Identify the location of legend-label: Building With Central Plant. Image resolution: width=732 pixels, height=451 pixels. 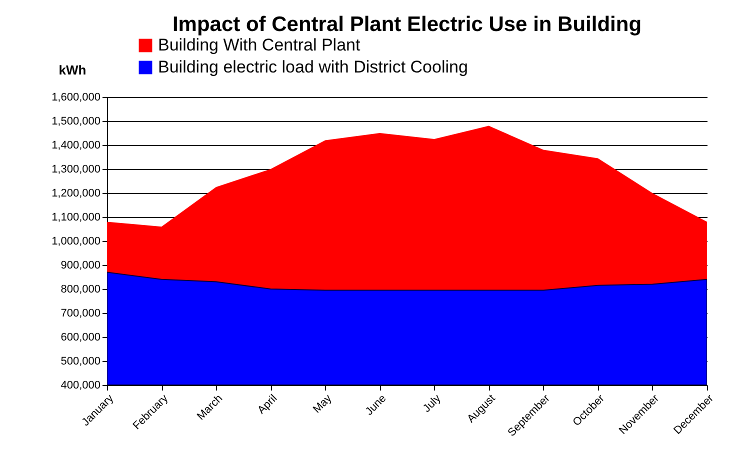
(259, 45).